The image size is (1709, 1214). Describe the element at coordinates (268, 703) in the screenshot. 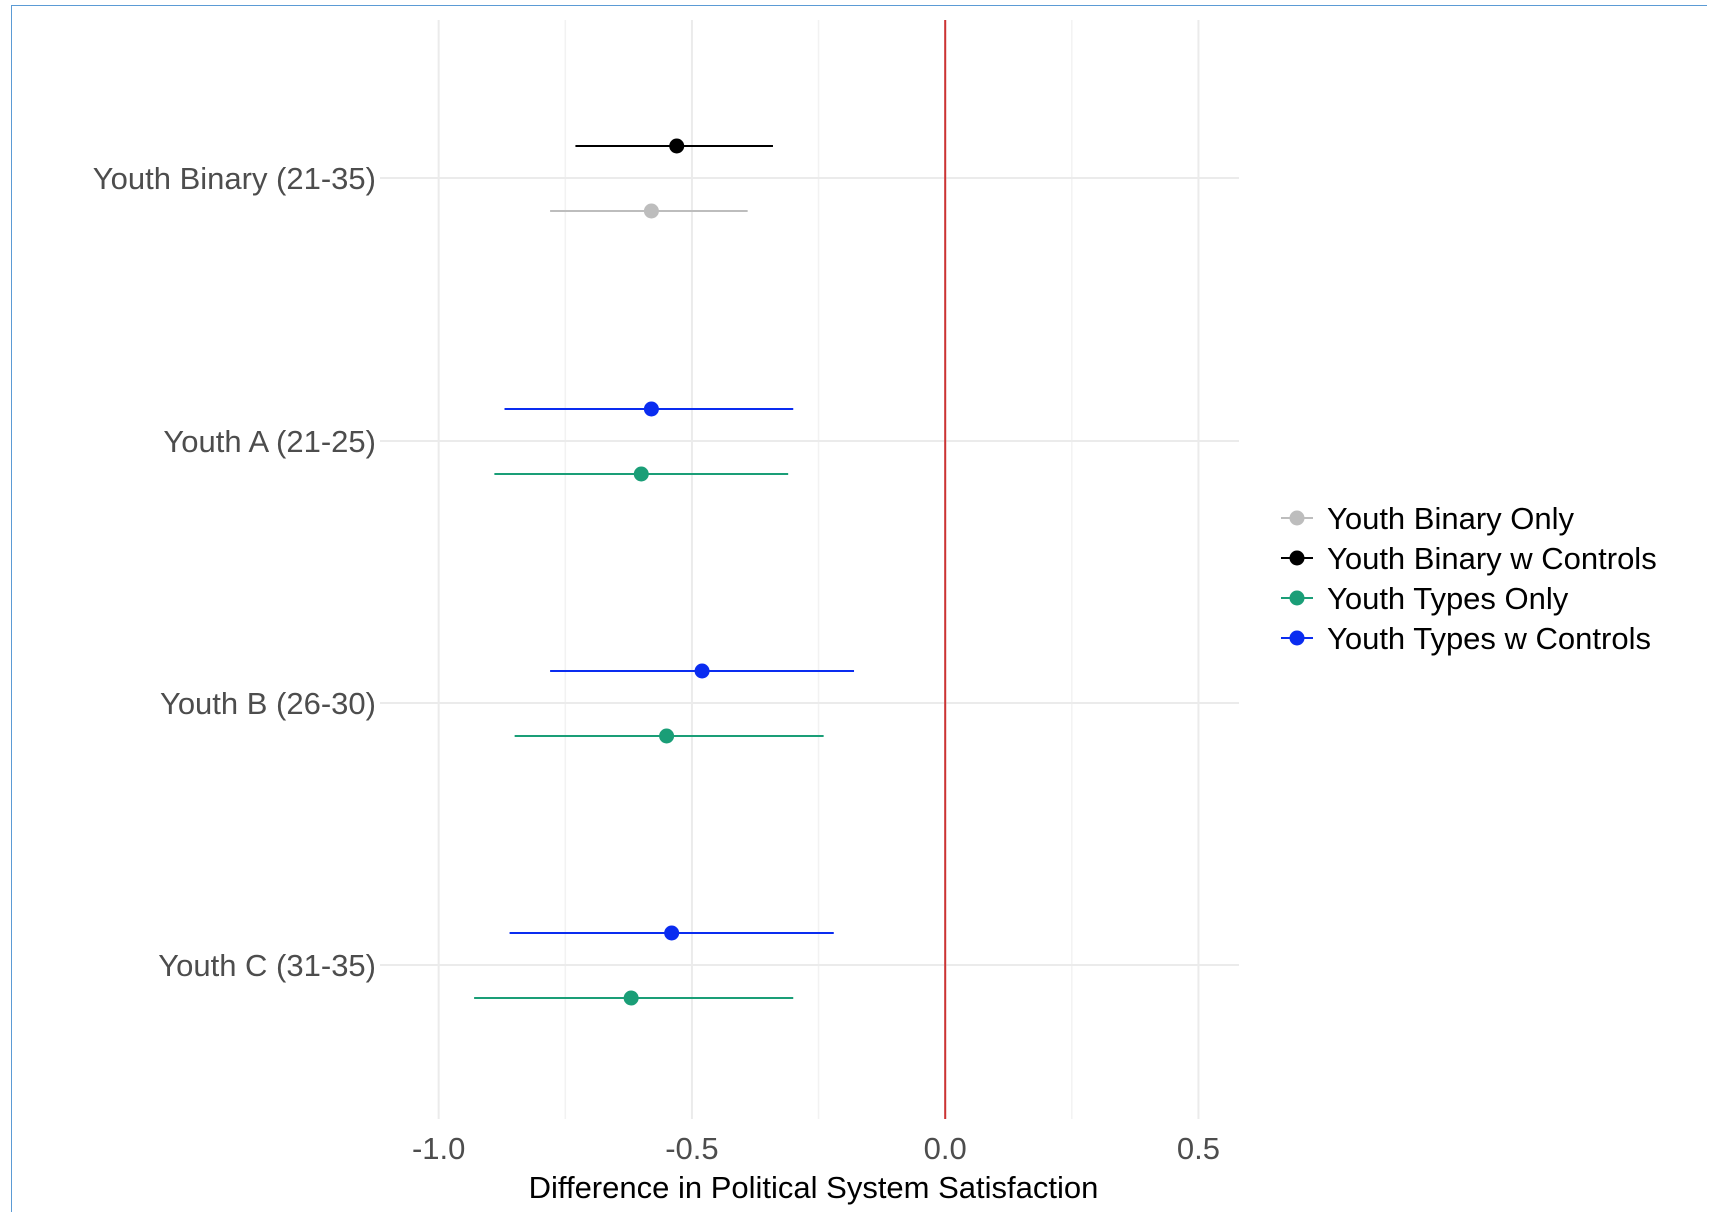

I see `category-label: Youth B (26-30)` at that location.